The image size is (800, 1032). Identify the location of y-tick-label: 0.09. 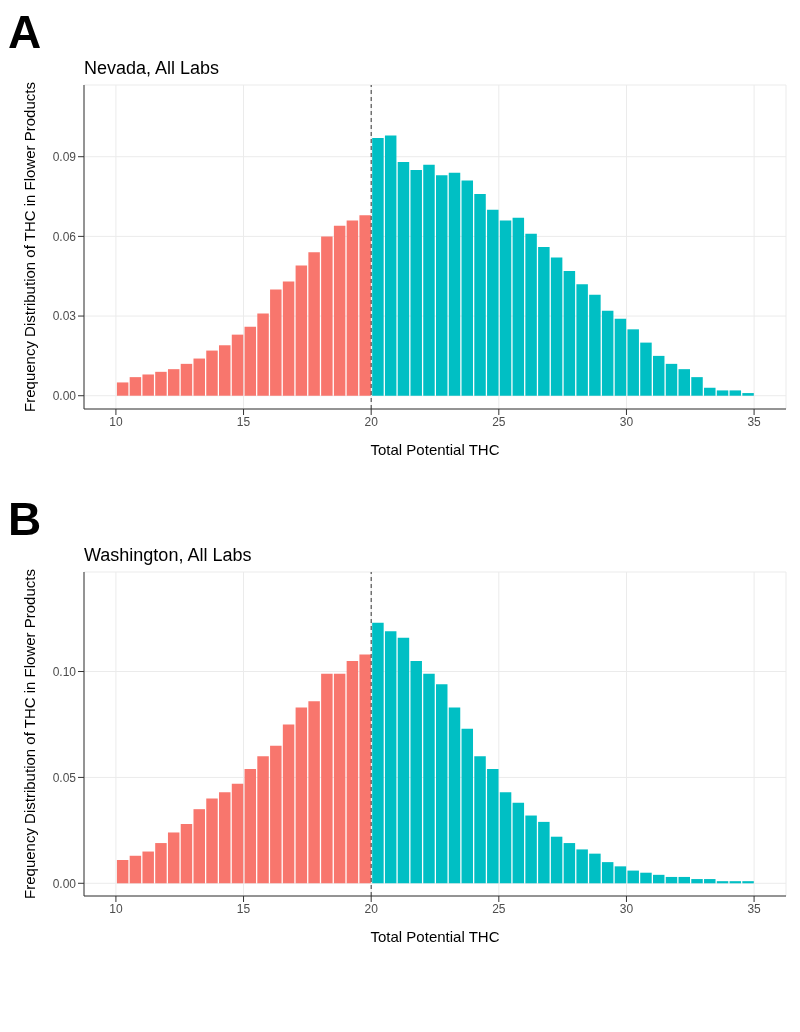
(64, 156).